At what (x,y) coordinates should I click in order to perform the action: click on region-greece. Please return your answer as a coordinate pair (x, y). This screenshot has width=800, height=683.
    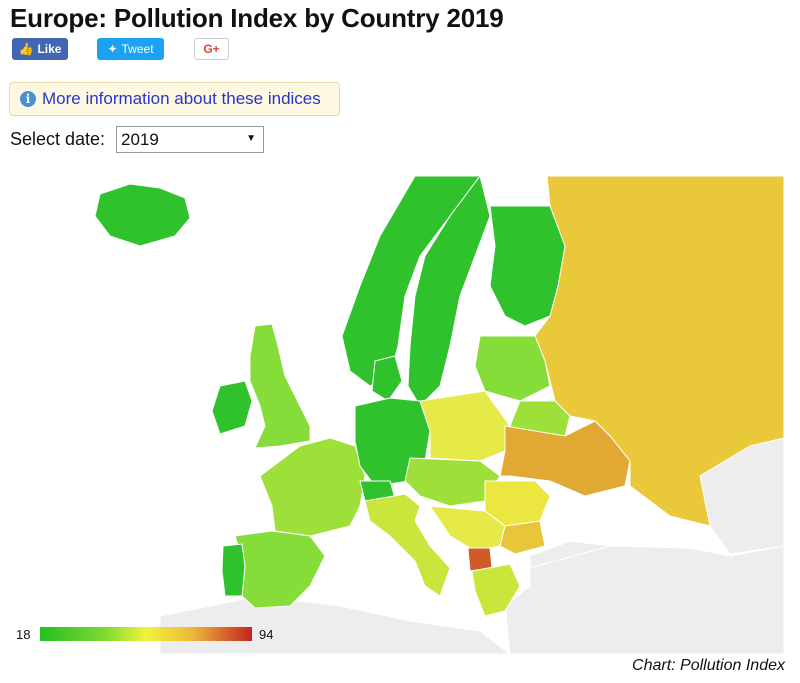
    Looking at the image, I should click on (496, 590).